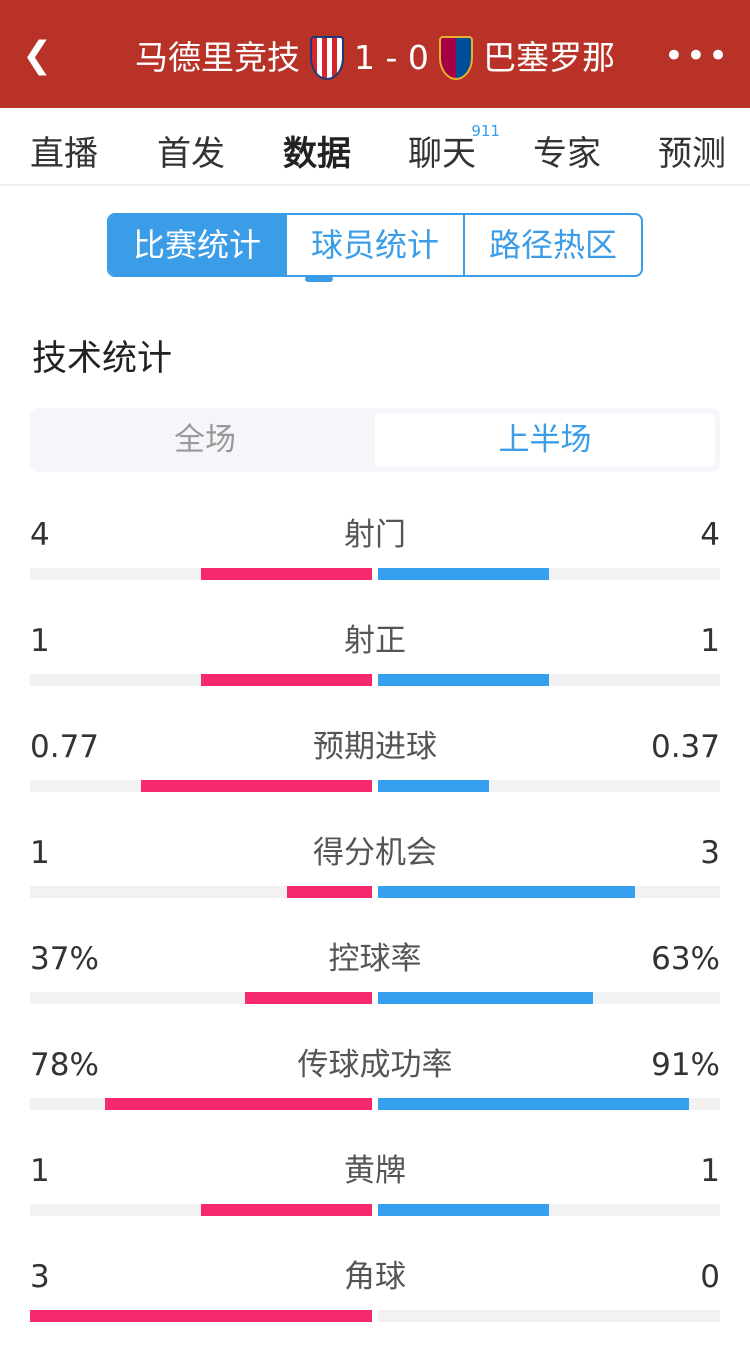 This screenshot has height=1361, width=750. I want to click on away-value: 3, so click(710, 853).